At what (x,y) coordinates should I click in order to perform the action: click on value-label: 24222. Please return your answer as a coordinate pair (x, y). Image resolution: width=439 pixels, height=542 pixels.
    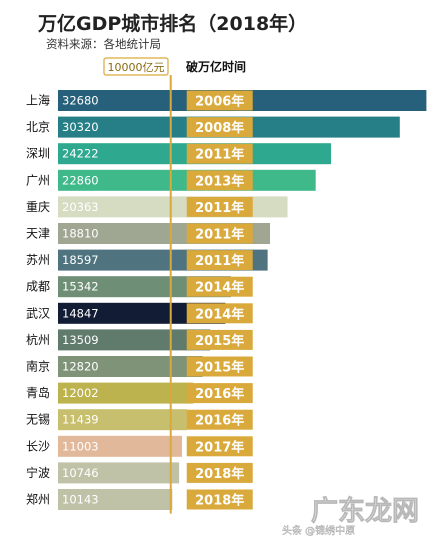
    Looking at the image, I should click on (80, 154).